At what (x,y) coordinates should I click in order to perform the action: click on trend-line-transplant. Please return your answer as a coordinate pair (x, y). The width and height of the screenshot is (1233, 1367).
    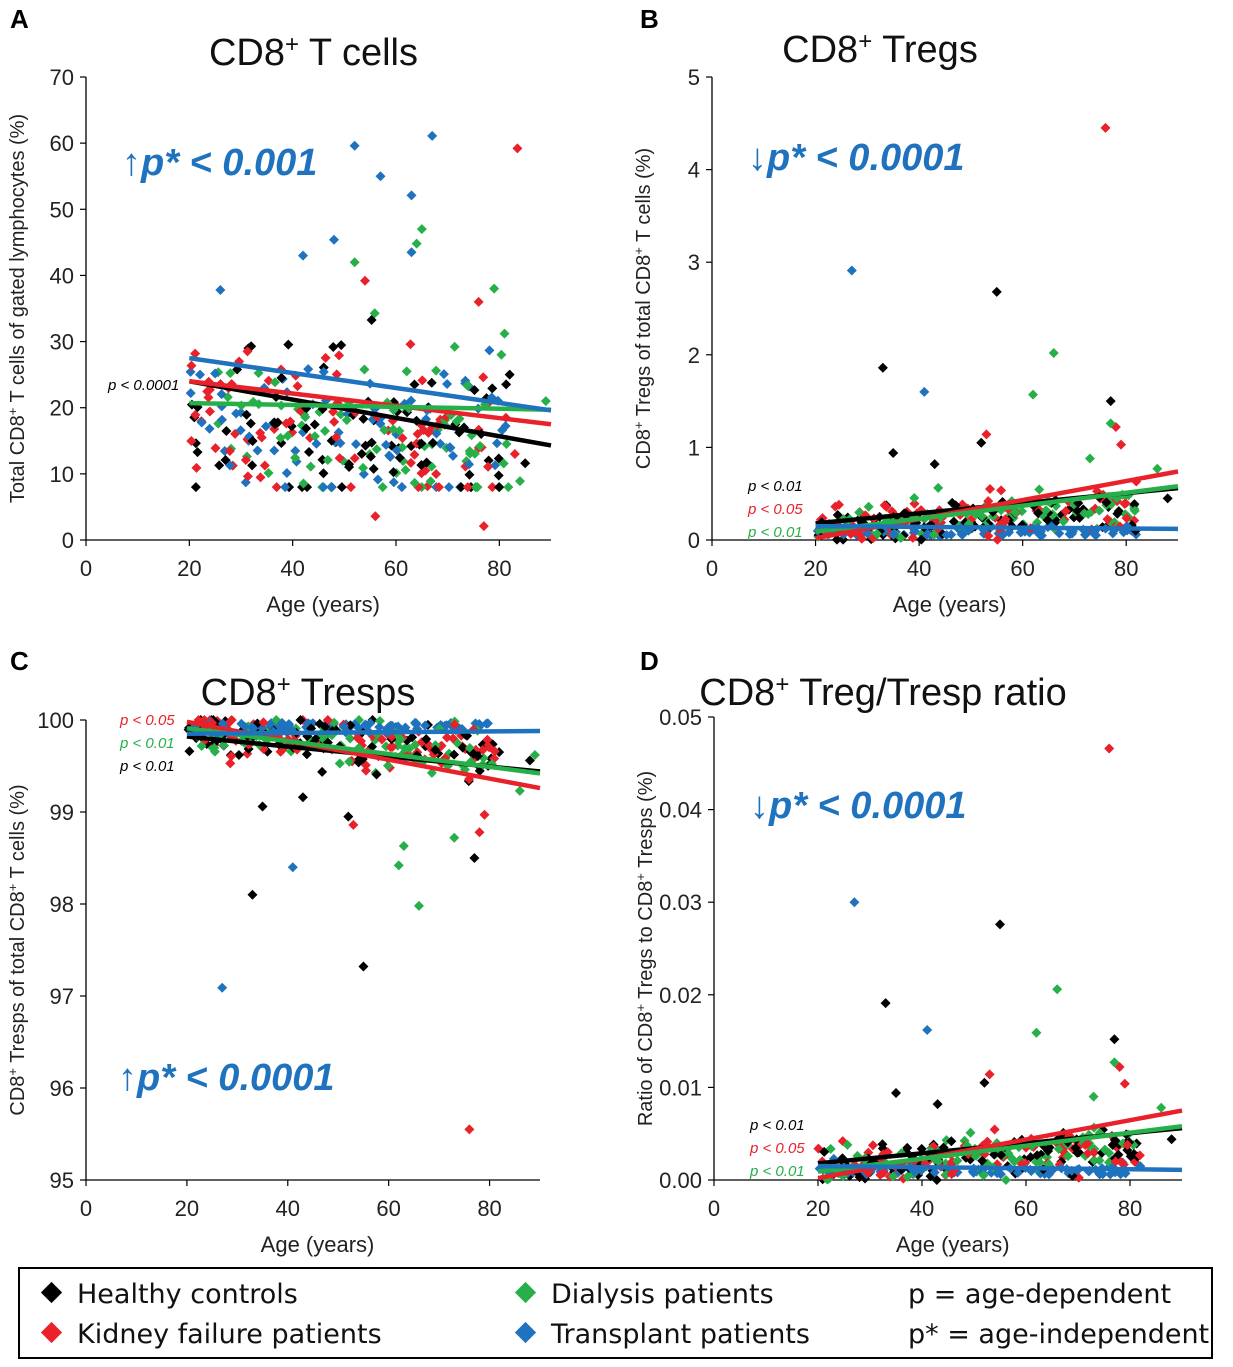
    Looking at the image, I should click on (363, 732).